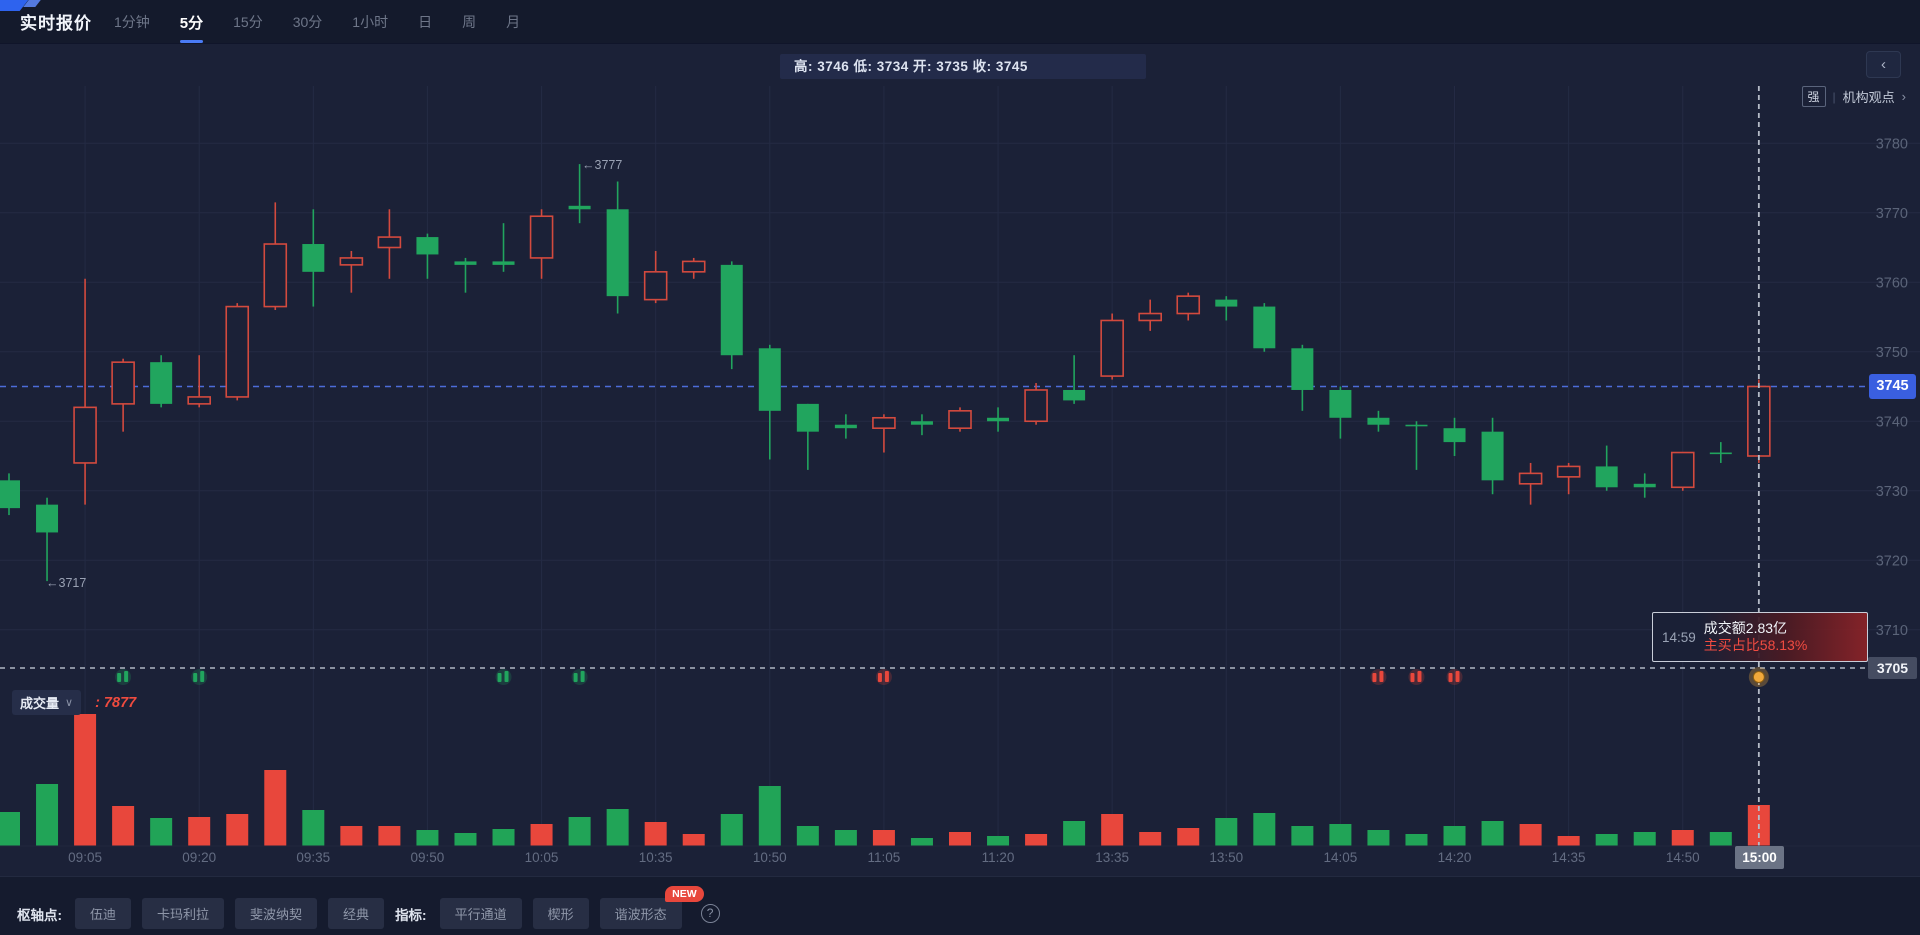 Image resolution: width=1920 pixels, height=935 pixels. I want to click on high-annotation: ←3777, so click(602, 165).